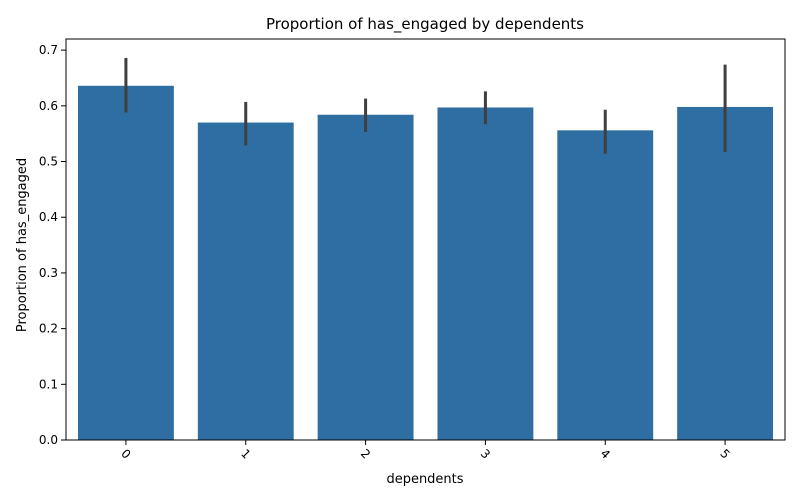  I want to click on y-axis-label: Proportion of has_engaged, so click(22, 245).